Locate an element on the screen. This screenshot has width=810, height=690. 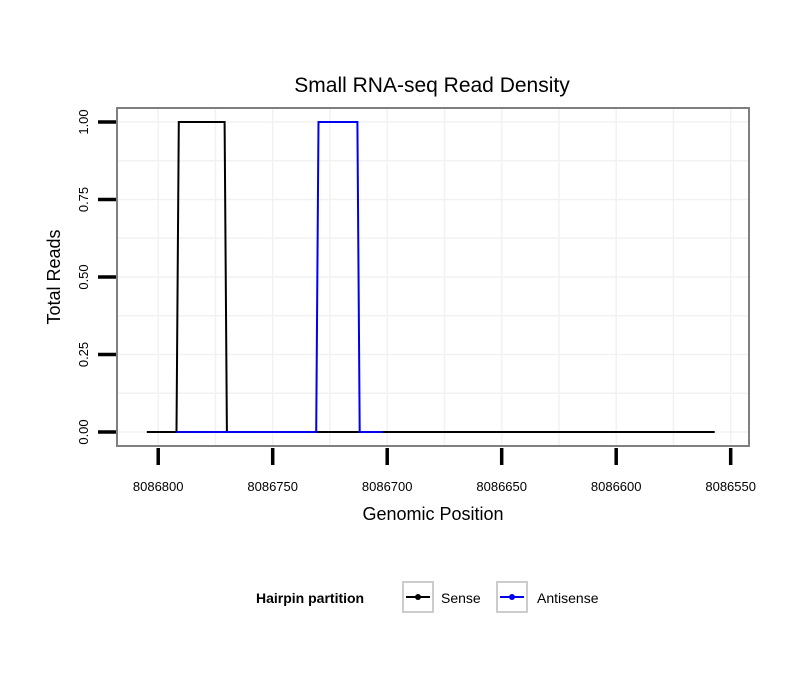
x-tick-label: 8086550 is located at coordinates (730, 486).